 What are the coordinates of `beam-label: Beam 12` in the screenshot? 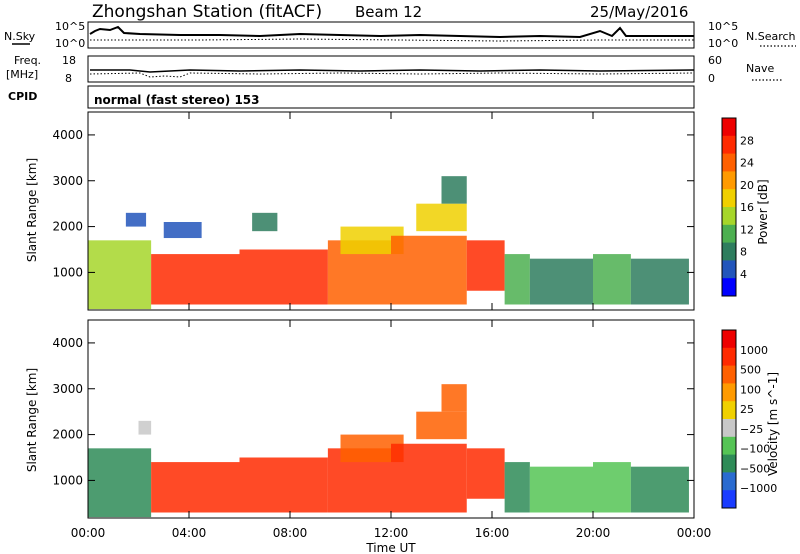 It's located at (388, 12).